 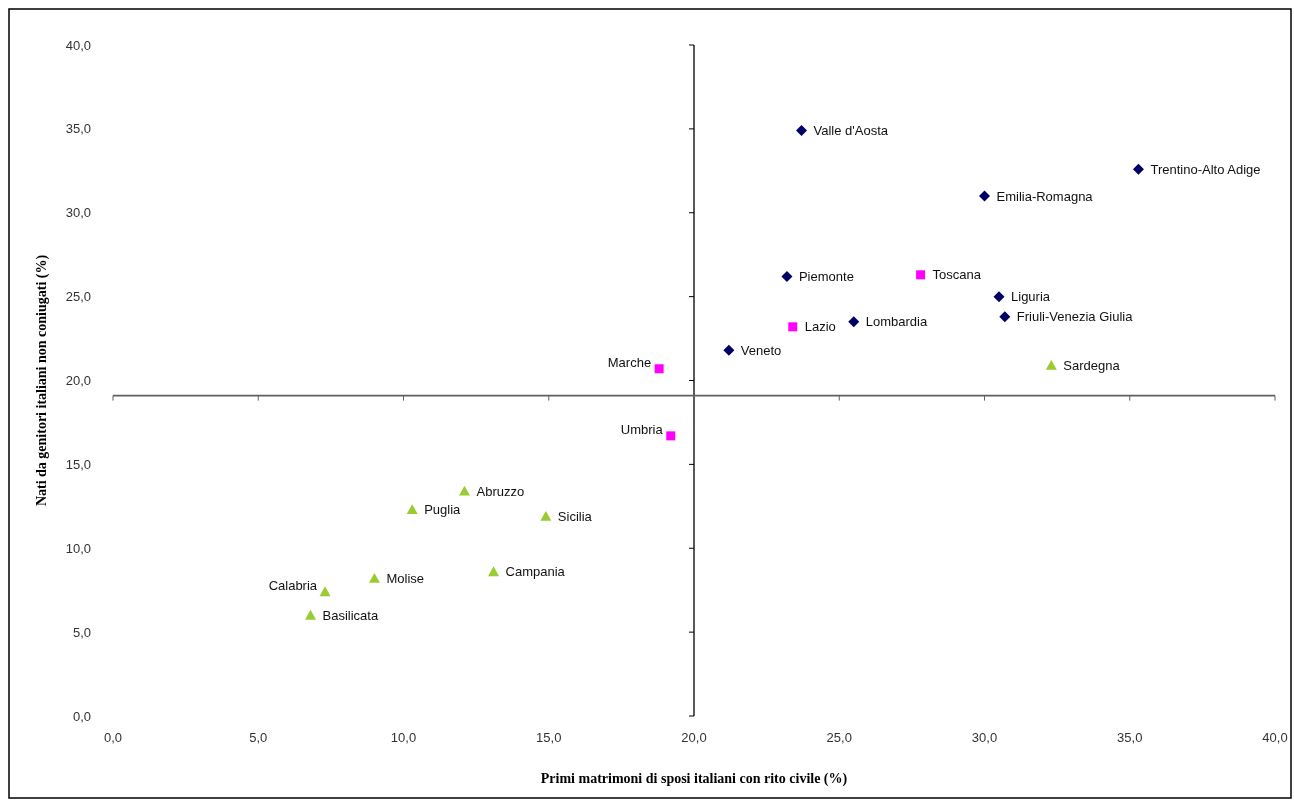 I want to click on y-tick-label: 0,0, so click(x=81, y=716).